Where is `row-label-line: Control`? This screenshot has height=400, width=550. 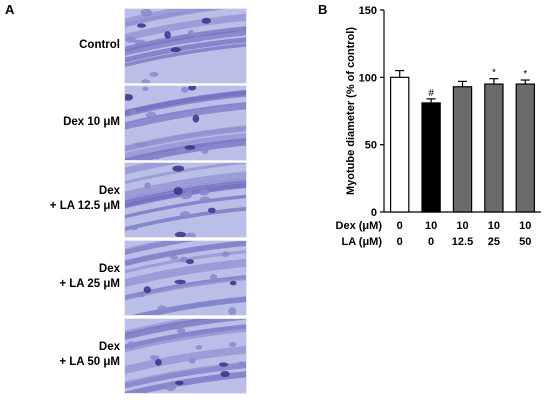 row-label-line: Control is located at coordinates (99, 44).